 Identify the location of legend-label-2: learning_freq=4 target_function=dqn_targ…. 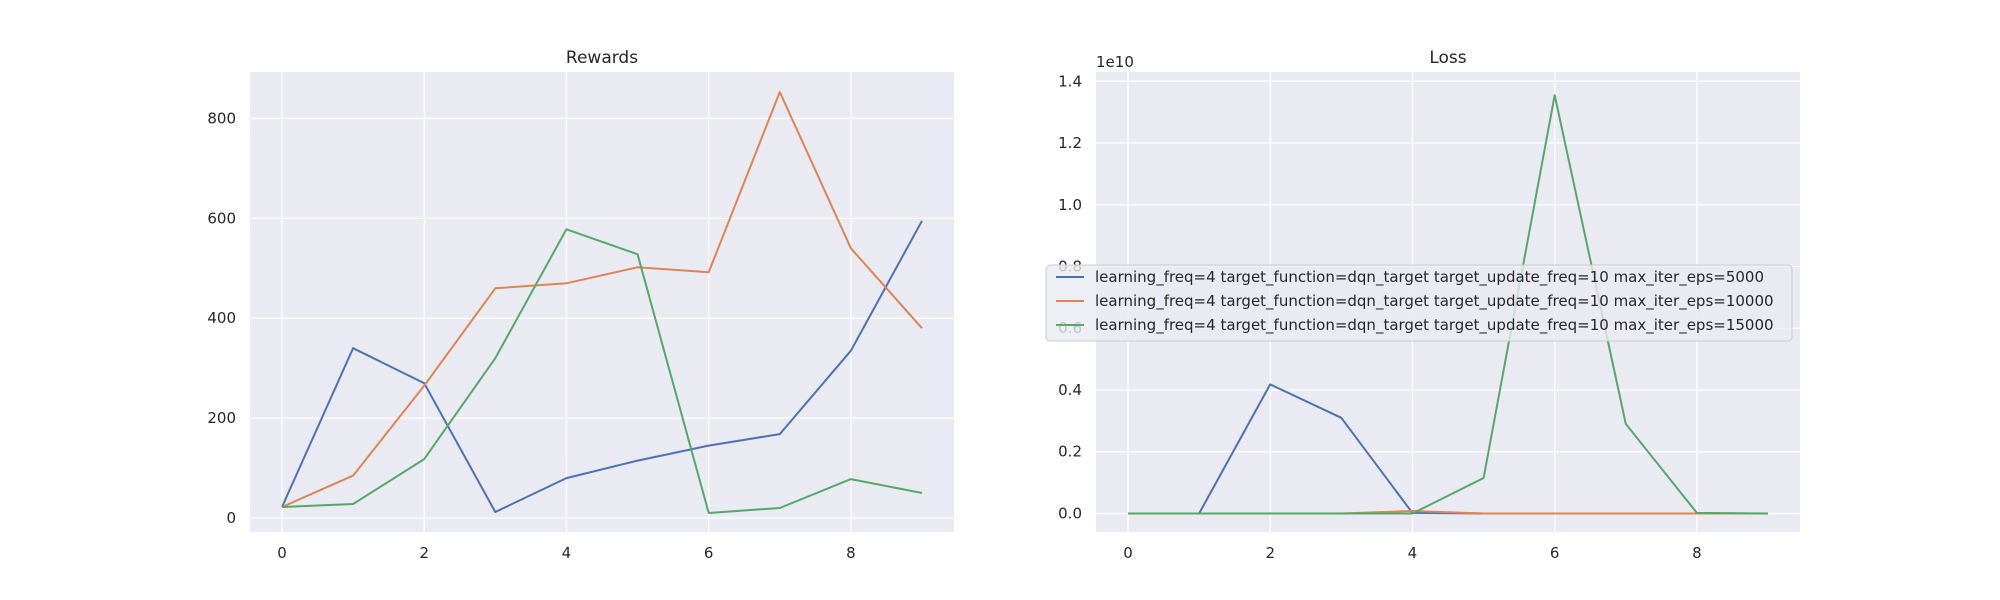
(1434, 301).